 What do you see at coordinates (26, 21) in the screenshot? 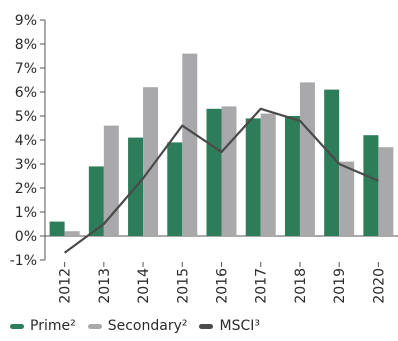
I see `y-tick-label: 9%` at bounding box center [26, 21].